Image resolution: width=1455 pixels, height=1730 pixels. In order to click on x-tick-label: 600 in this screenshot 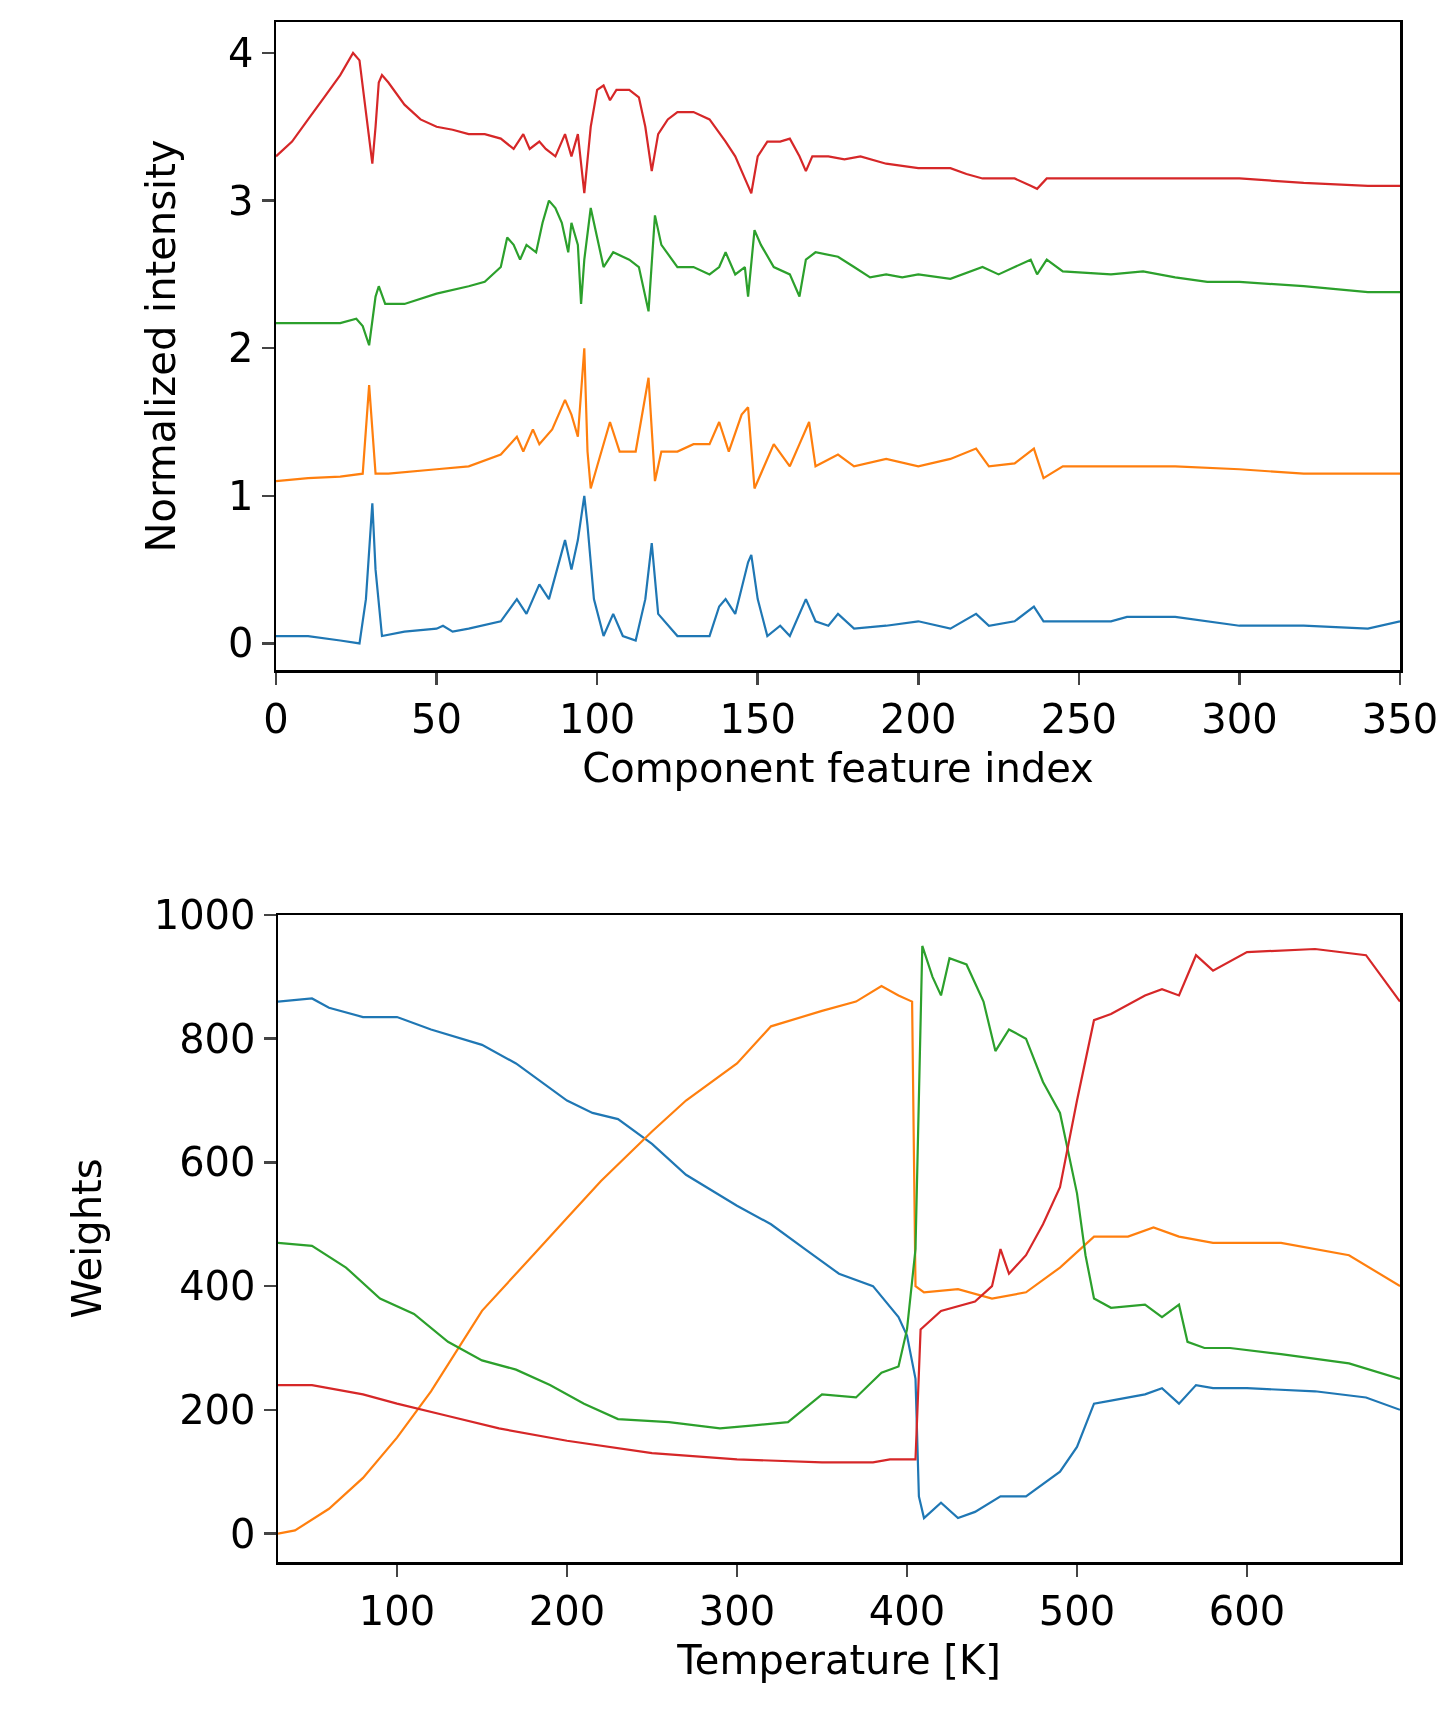, I will do `click(1247, 1610)`.